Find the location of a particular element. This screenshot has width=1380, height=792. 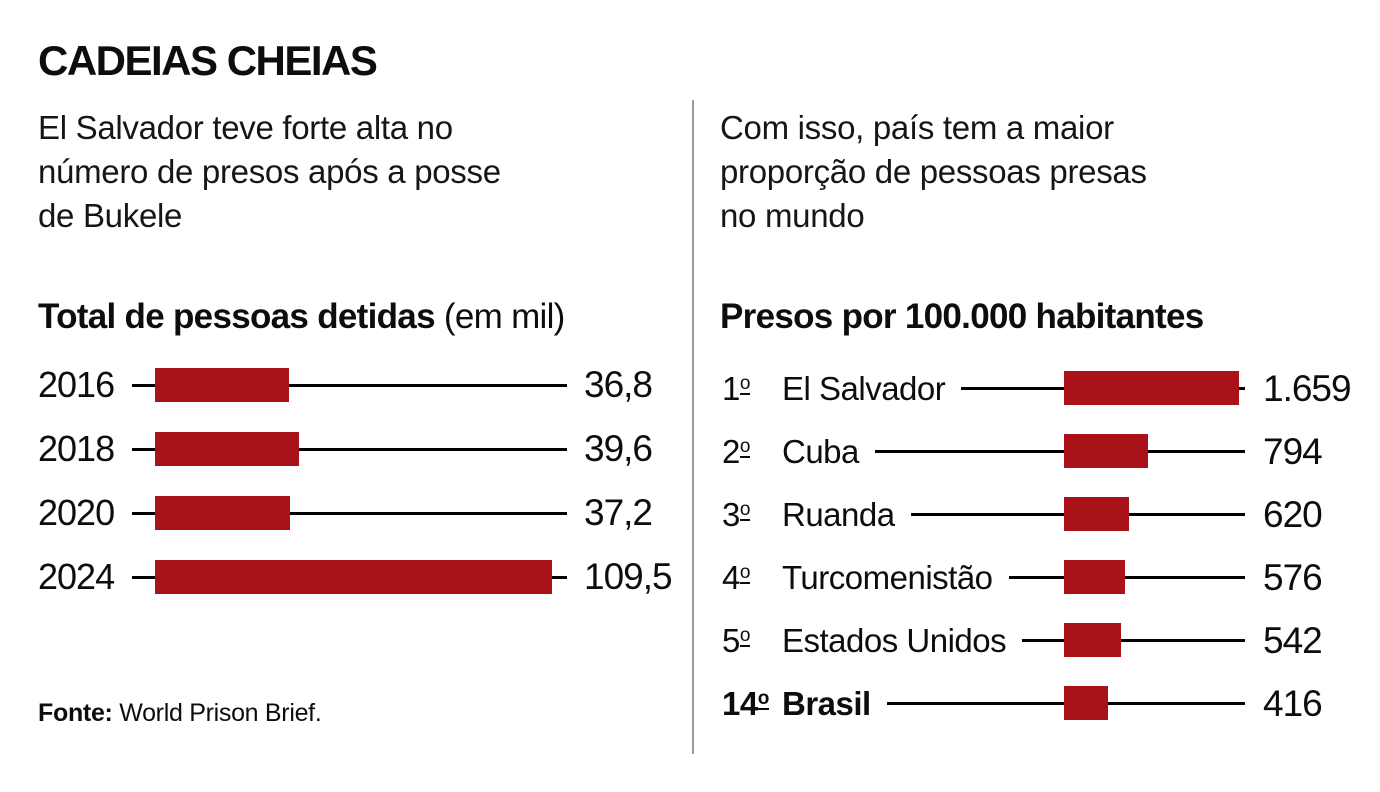

right-subtitle-line-1: Com isso, país tem a maior is located at coordinates (917, 127).